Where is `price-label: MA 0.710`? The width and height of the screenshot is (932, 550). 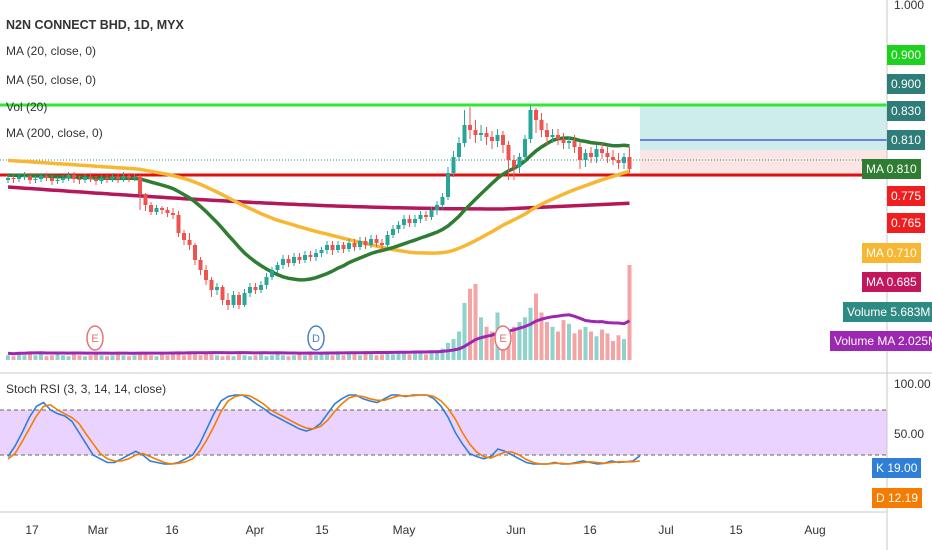
price-label: MA 0.710 is located at coordinates (891, 253).